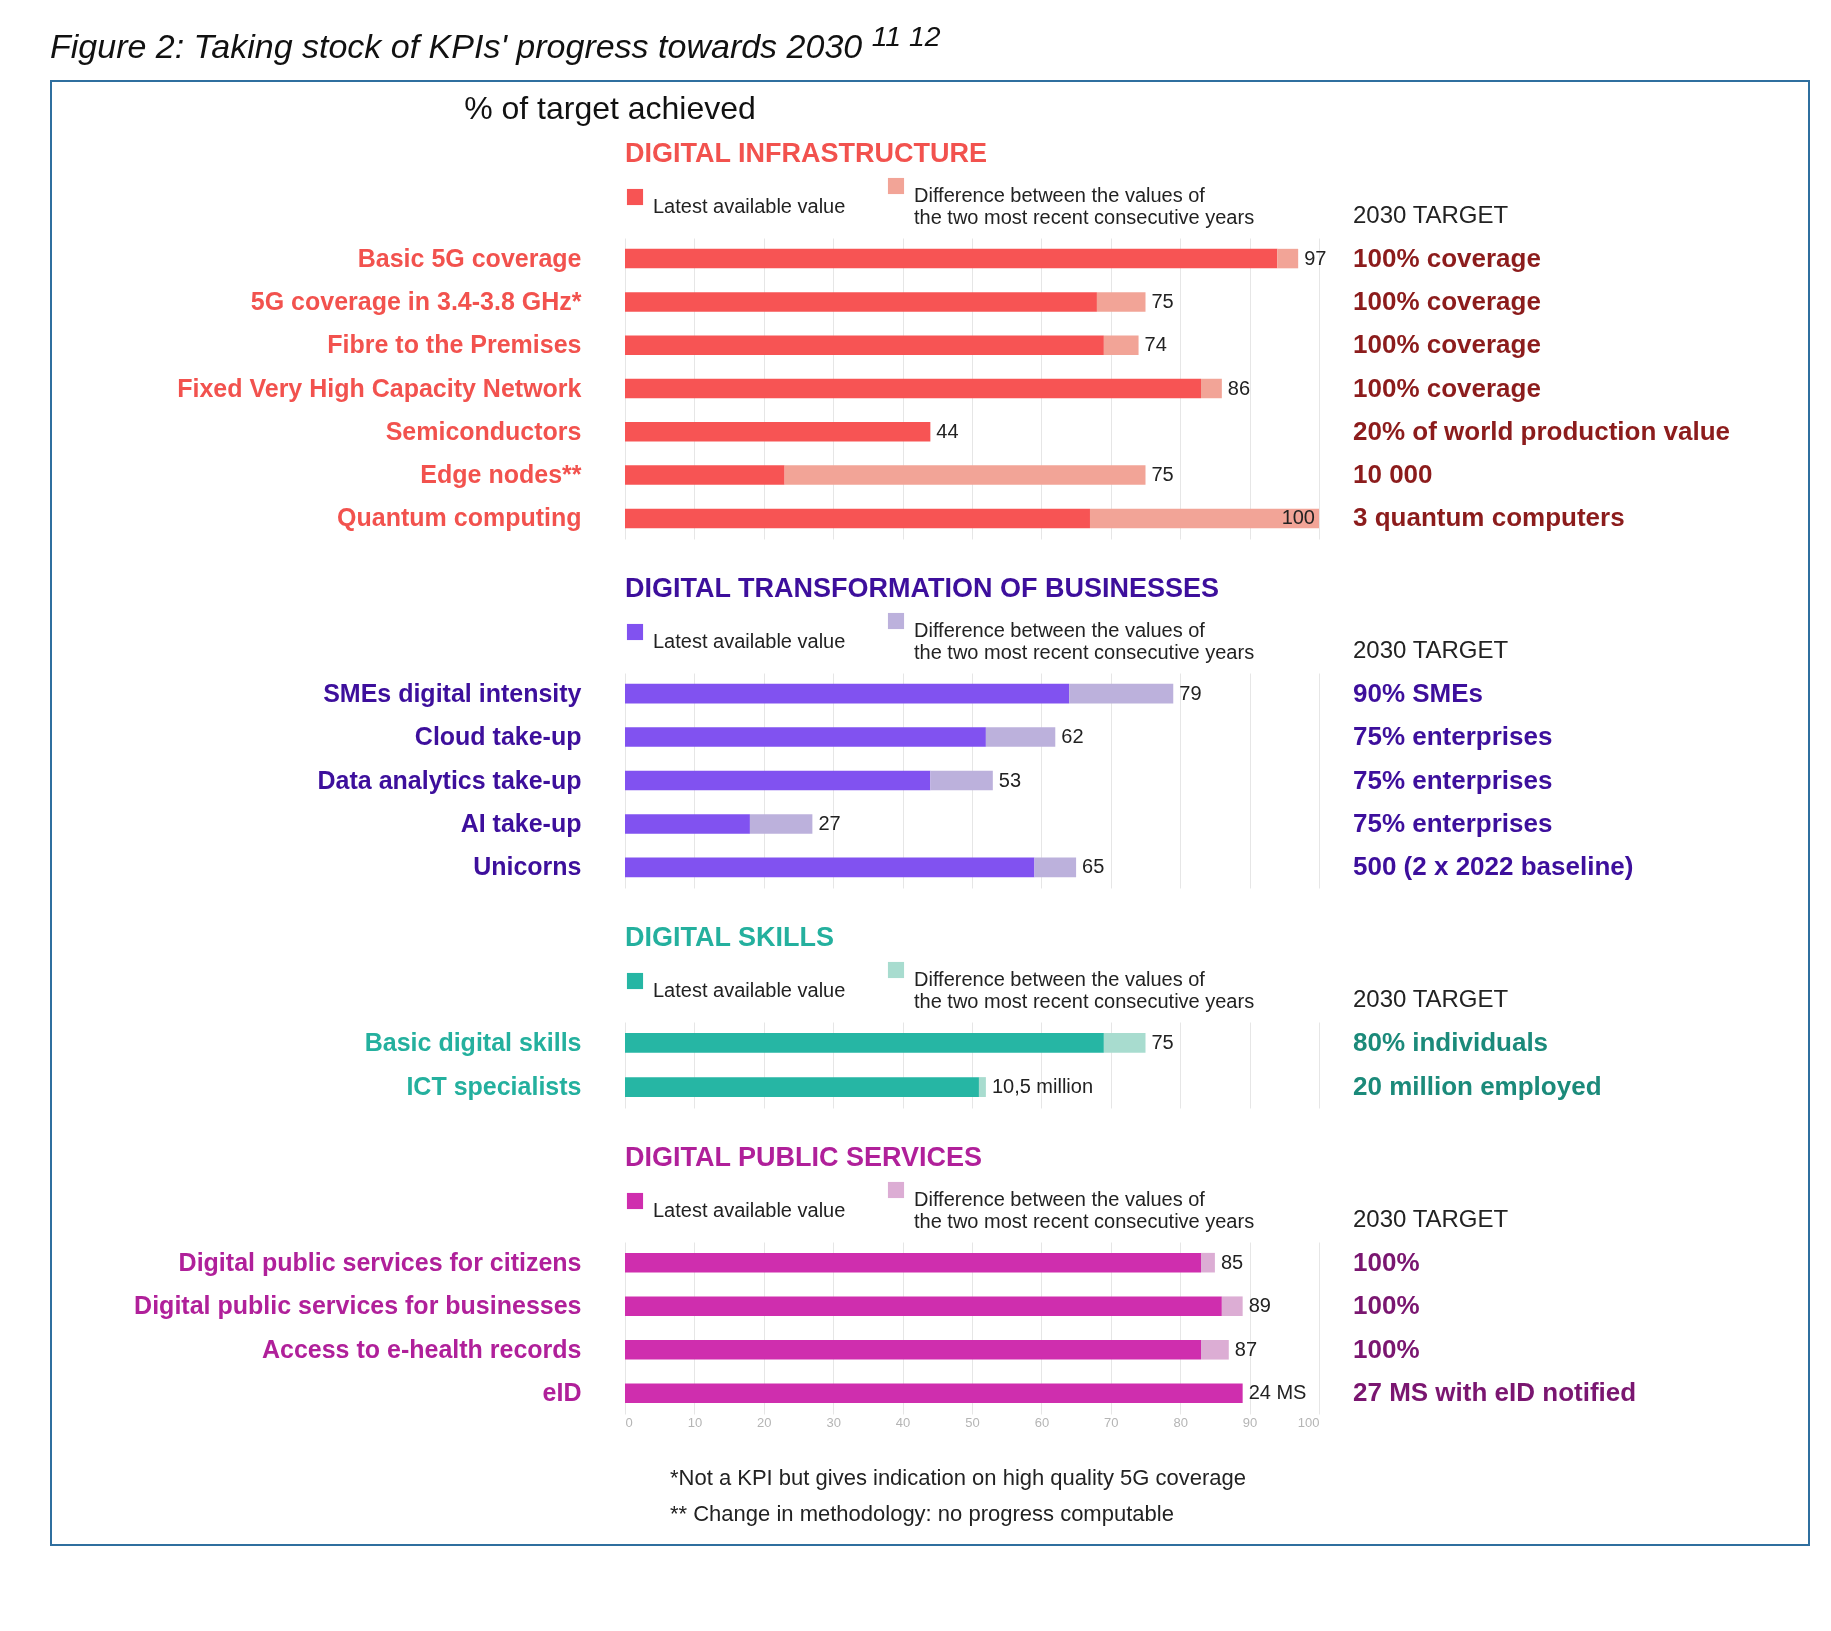 The width and height of the screenshot is (1831, 1631). I want to click on x-tick-label: 70, so click(1111, 1422).